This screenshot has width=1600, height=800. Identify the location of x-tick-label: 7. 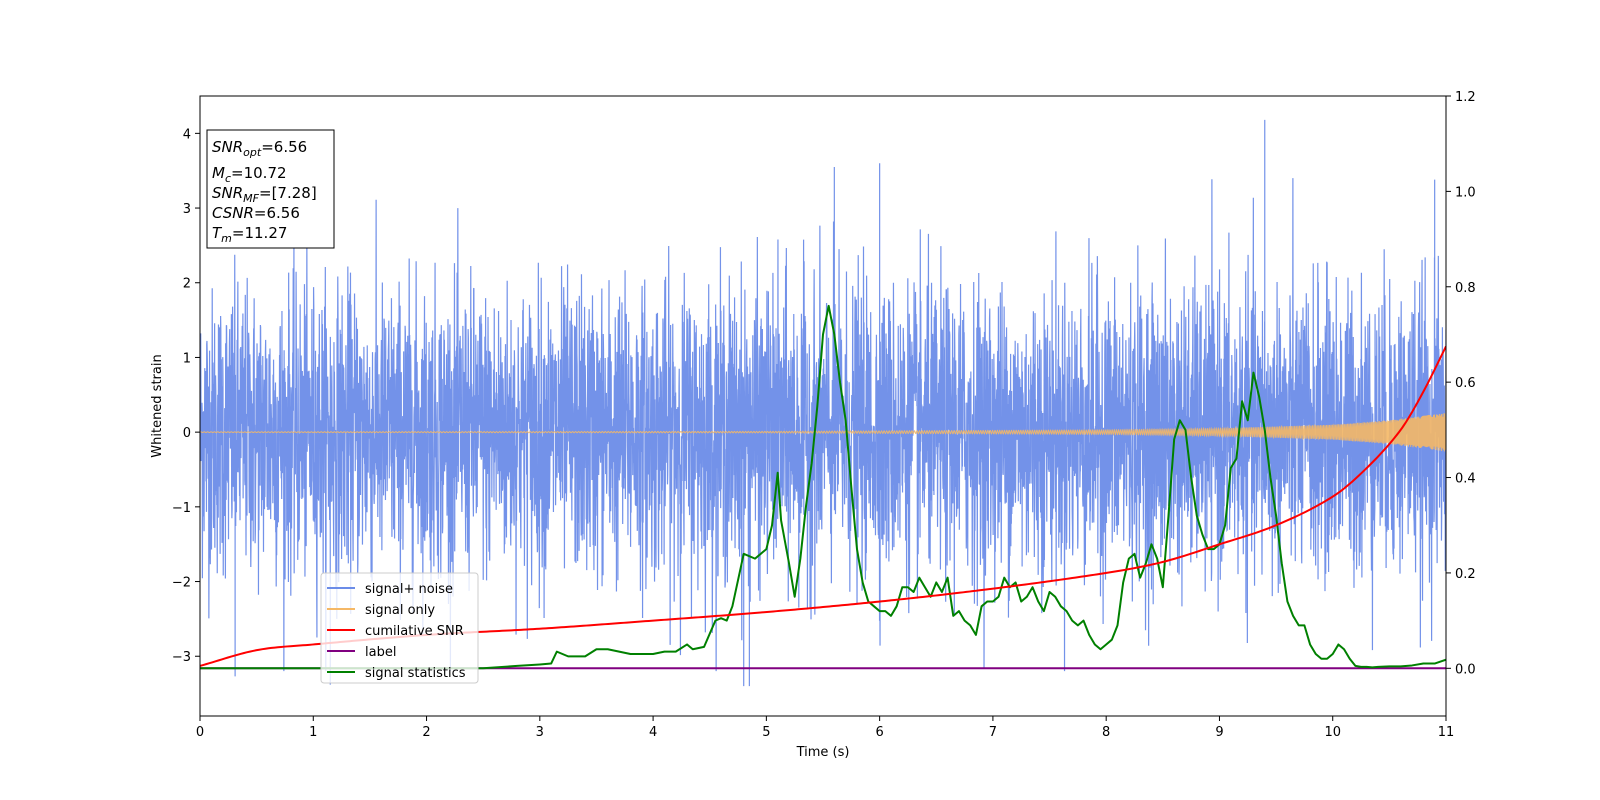
(993, 732).